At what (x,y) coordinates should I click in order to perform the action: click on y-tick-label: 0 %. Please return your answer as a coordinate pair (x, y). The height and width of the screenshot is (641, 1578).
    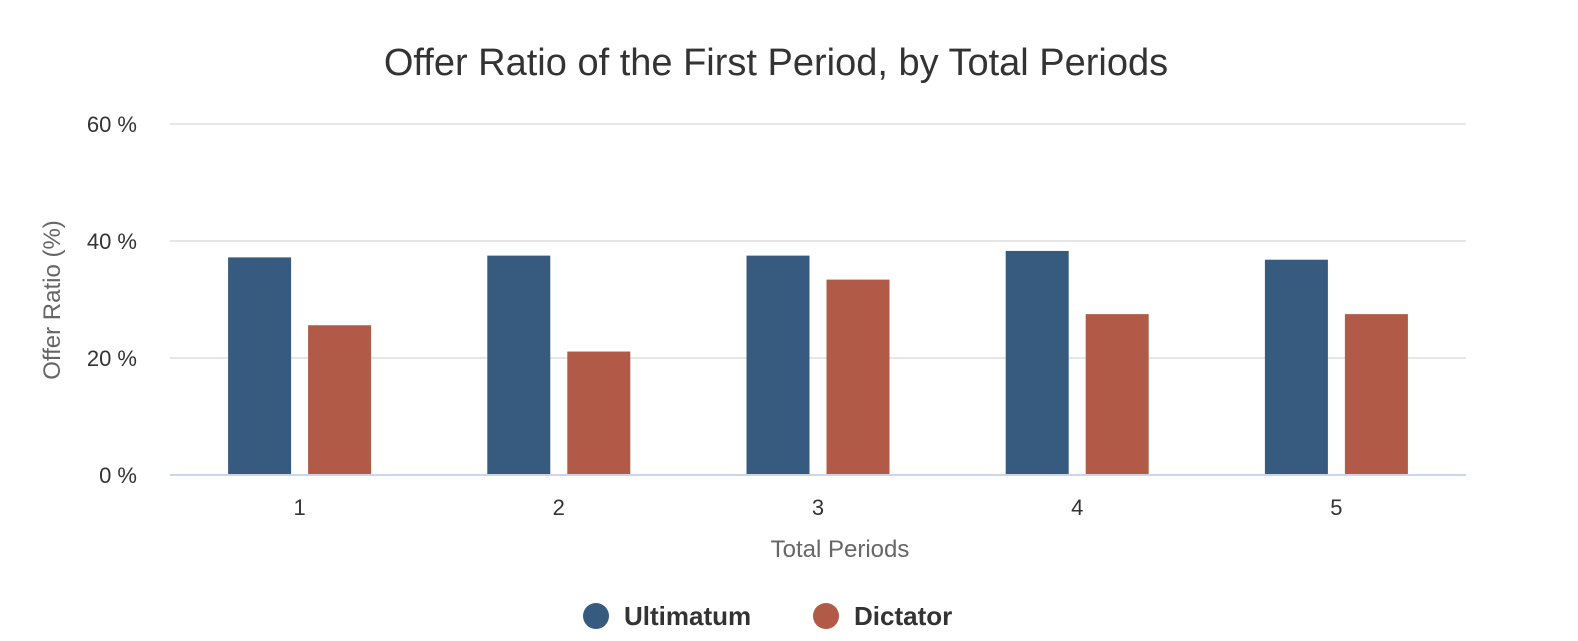
    Looking at the image, I should click on (118, 475).